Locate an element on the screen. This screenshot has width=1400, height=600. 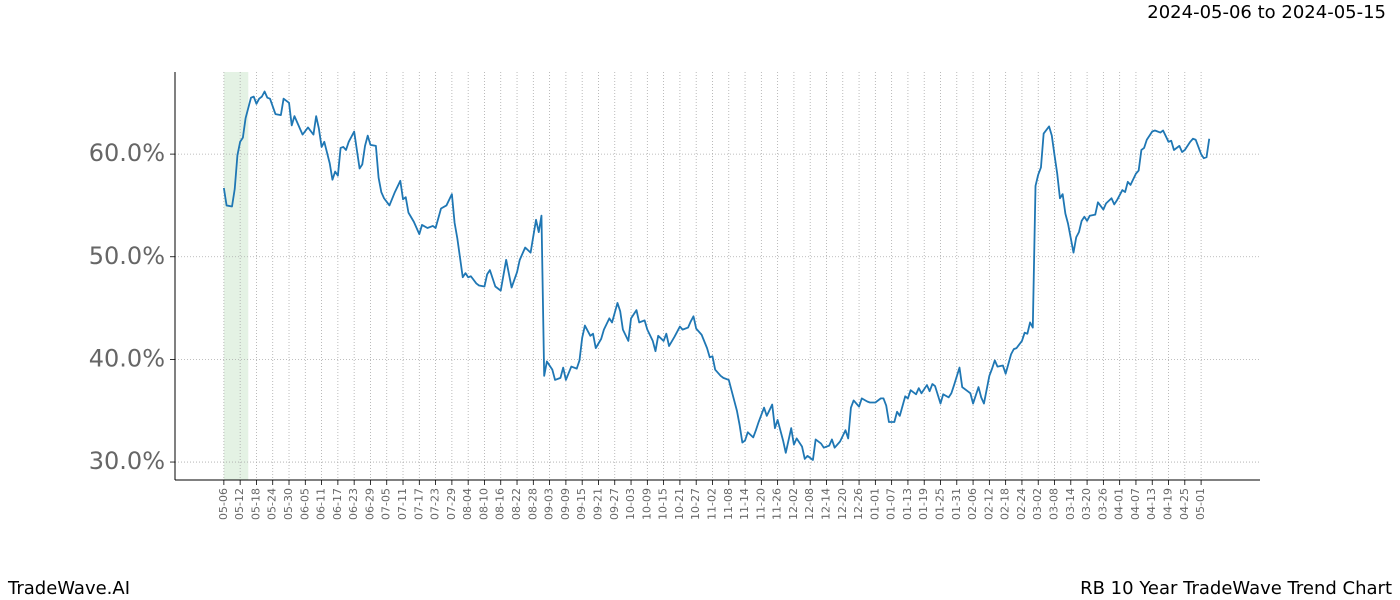
date-range: 2024-05-06 to 2024-05-15 is located at coordinates (1266, 12).